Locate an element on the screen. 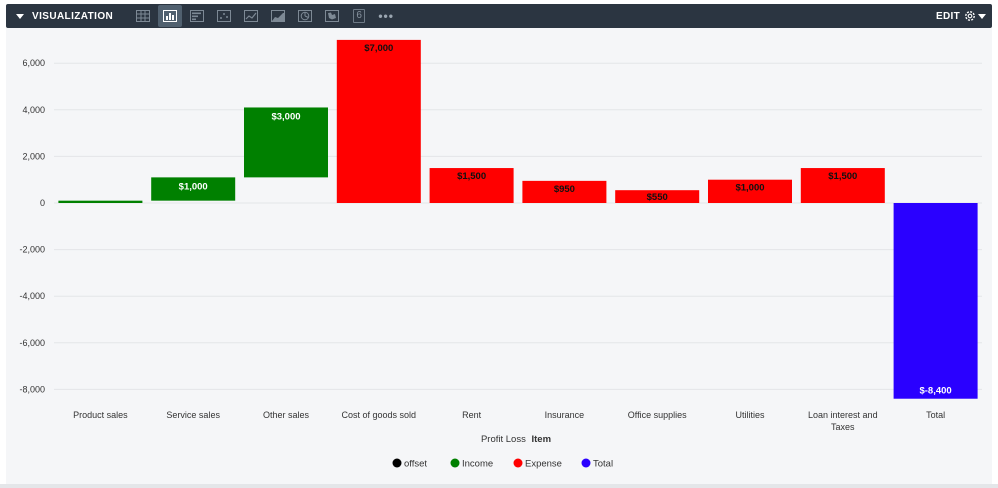 The height and width of the screenshot is (488, 998). bar-insurance is located at coordinates (564, 191).